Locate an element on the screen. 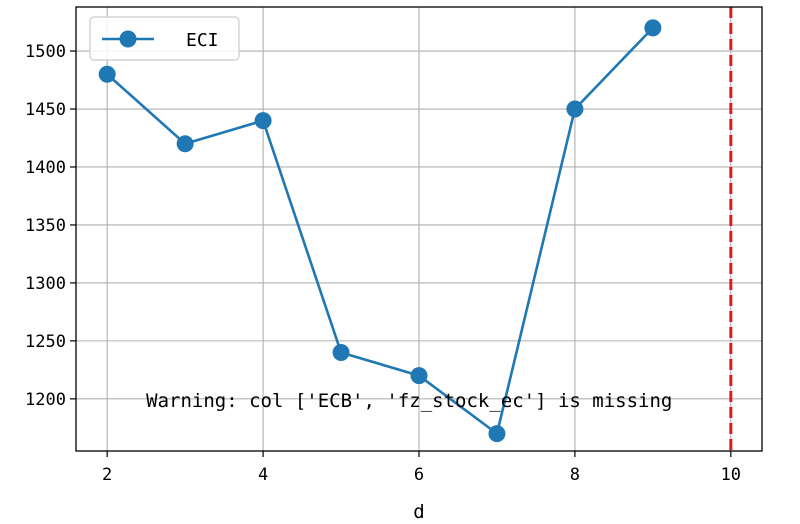  y-axis-ticks: 1200 1250 1300 1350 1400 1450 1500 is located at coordinates (50, 226).